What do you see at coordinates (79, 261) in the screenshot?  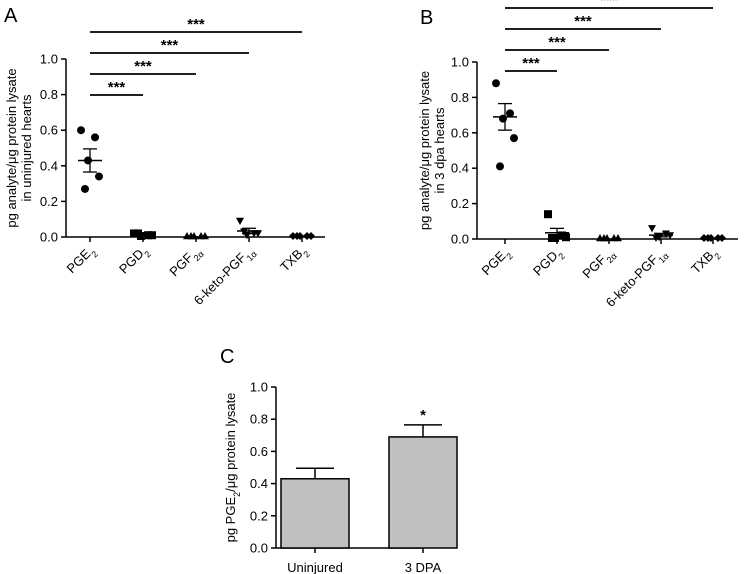 I see `panel-a-category-base: PGE` at bounding box center [79, 261].